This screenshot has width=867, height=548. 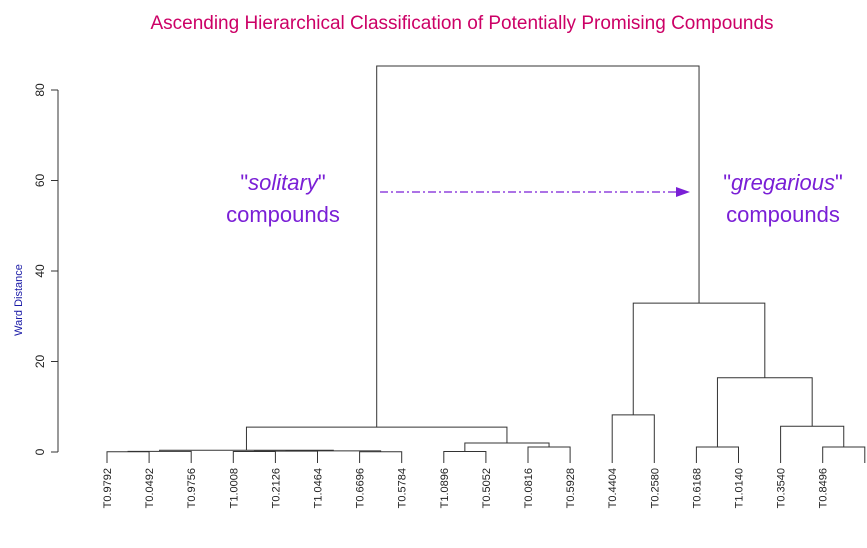 I want to click on leaf-label: T0.0816, so click(x=529, y=488).